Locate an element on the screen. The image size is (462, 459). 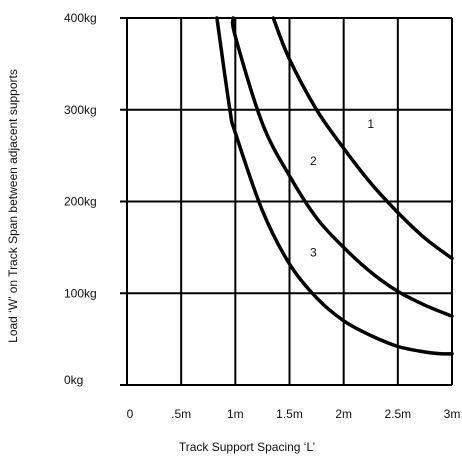
curve-label-2: 2 is located at coordinates (313, 161).